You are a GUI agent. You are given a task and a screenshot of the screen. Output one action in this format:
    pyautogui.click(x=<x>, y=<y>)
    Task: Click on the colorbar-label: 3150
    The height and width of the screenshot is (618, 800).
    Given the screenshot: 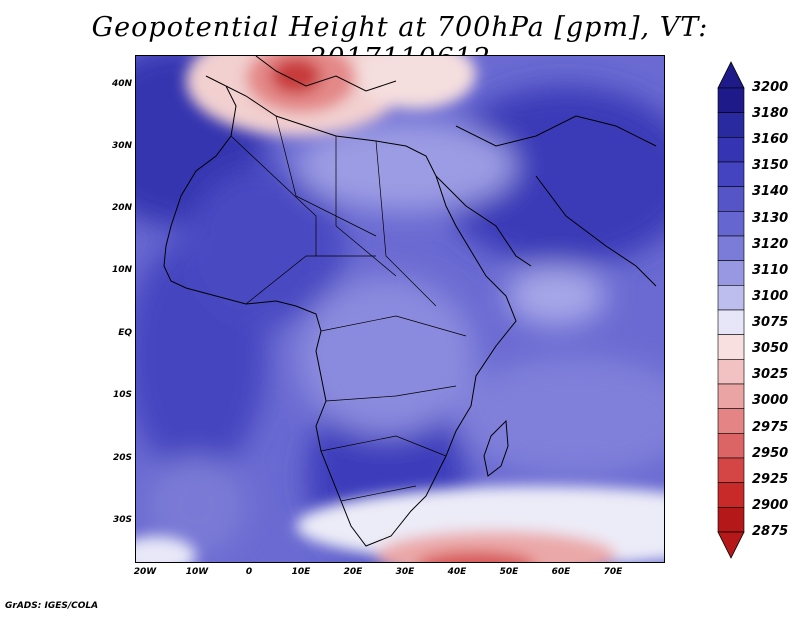 What is the action you would take?
    pyautogui.click(x=770, y=166)
    